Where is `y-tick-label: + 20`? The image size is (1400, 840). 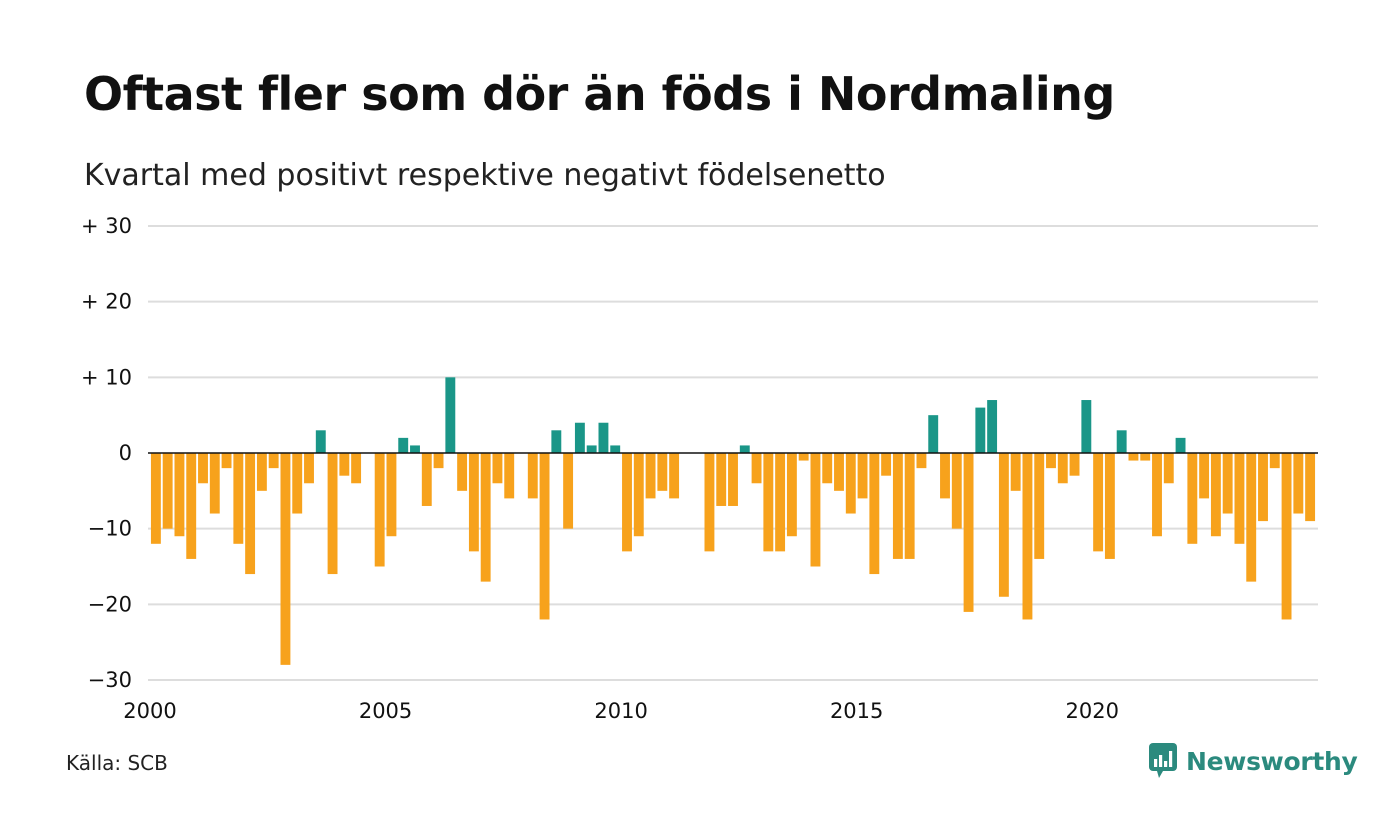
y-tick-label: + 20 is located at coordinates (106, 302).